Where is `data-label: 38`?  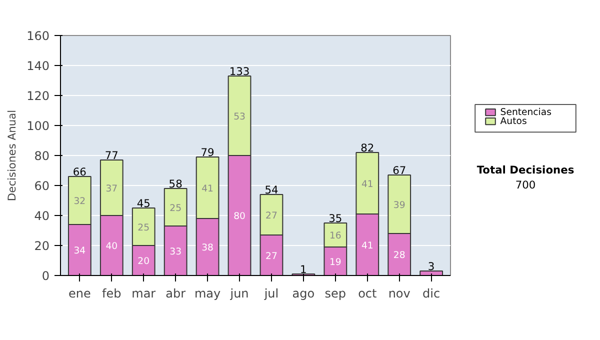
data-label: 38 is located at coordinates (208, 248).